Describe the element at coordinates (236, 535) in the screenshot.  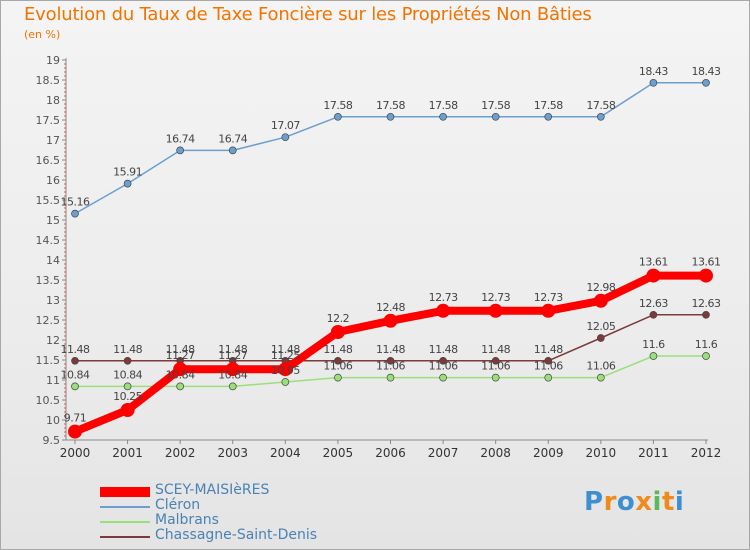
I see `legend-label-chassagne-saint-denis: Chassagne-Saint-Denis` at that location.